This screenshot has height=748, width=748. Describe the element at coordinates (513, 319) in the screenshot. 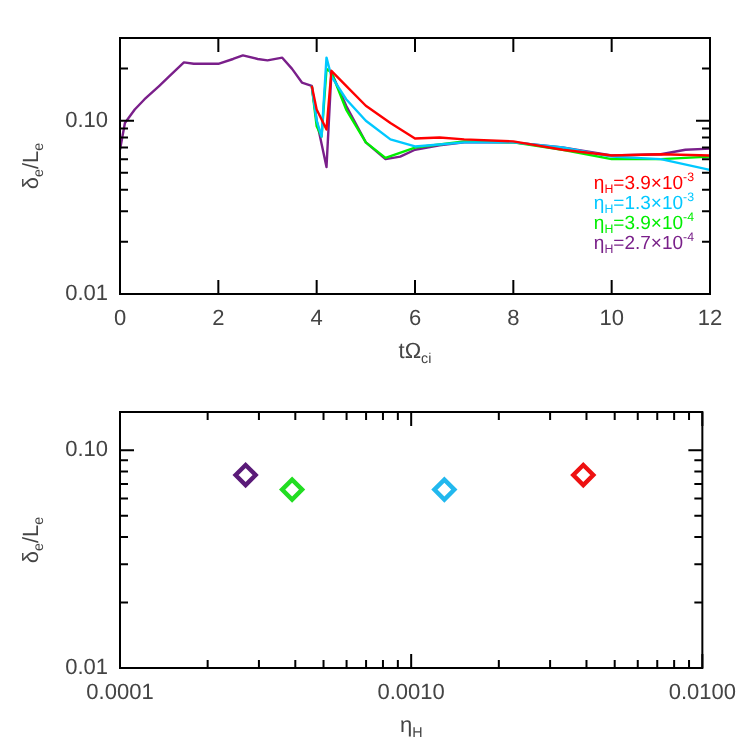

I see `x-tick-label: 8` at that location.